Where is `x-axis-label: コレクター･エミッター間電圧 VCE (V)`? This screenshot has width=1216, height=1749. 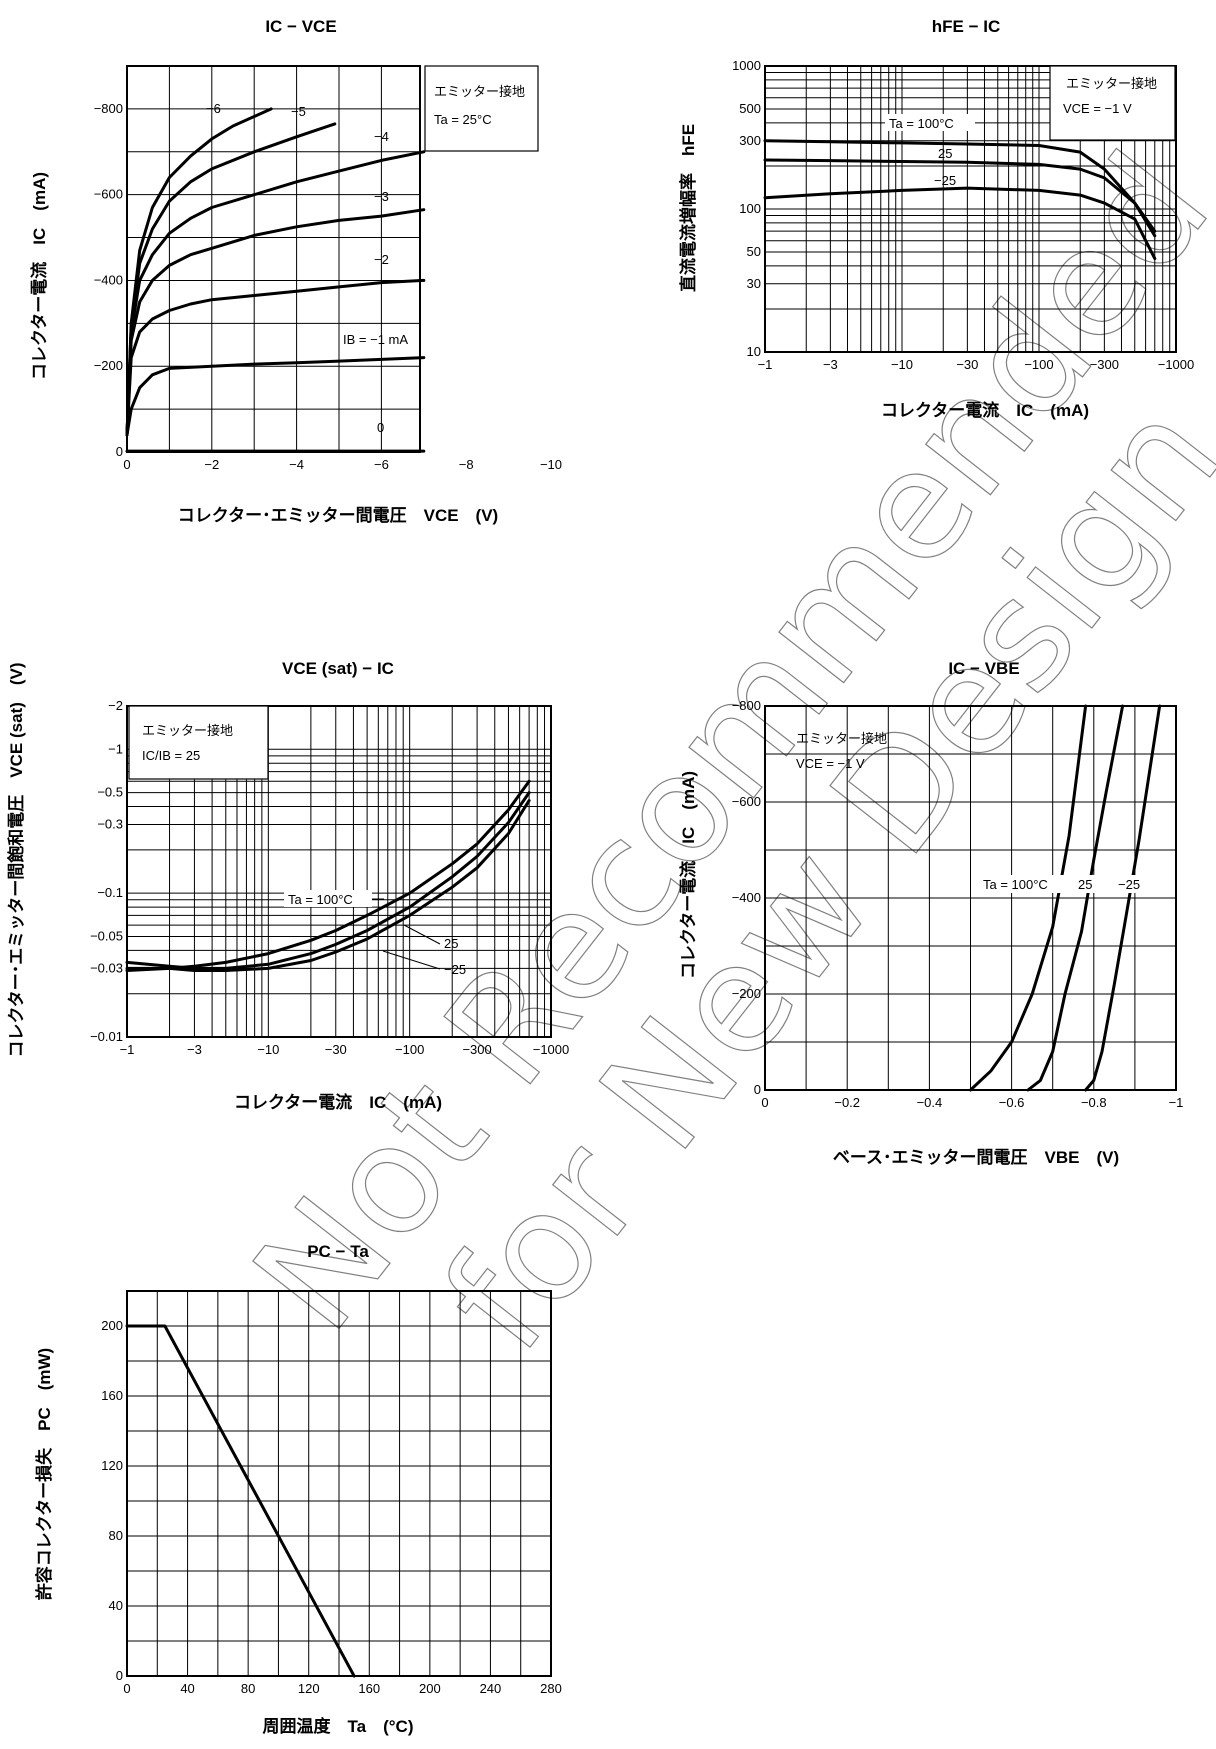
x-axis-label: コレクター･エミッター間電圧 VCE (V) is located at coordinates (338, 515).